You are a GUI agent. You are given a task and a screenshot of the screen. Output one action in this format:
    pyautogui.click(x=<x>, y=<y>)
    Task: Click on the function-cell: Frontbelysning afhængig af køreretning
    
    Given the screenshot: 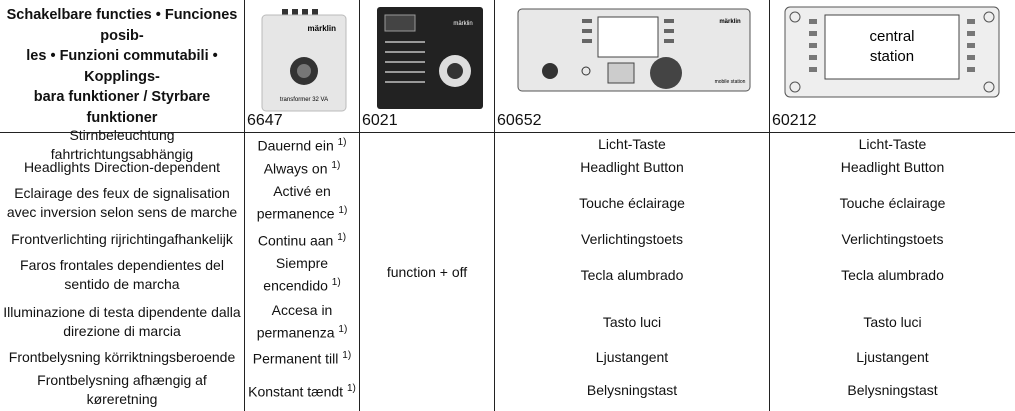 What is the action you would take?
    pyautogui.click(x=122, y=390)
    